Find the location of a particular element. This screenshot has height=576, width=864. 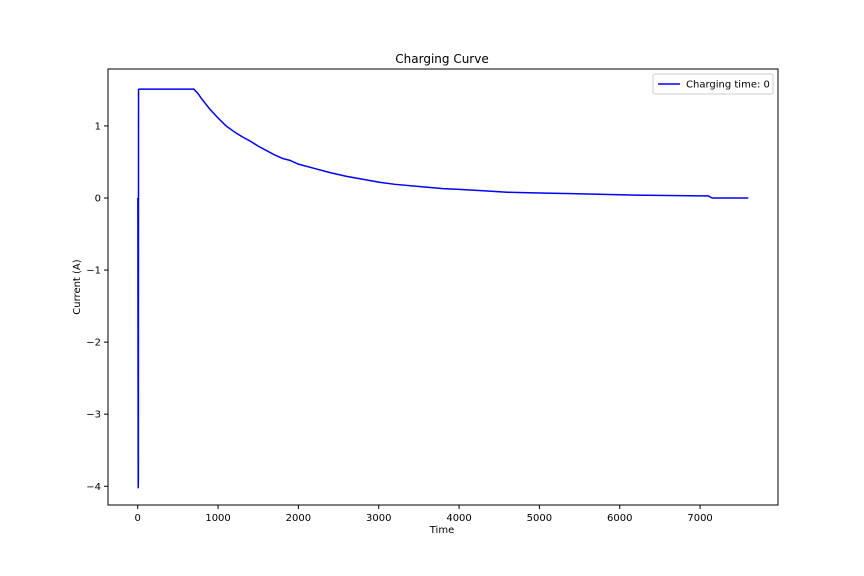

x-tick-label: 5000 is located at coordinates (539, 518).